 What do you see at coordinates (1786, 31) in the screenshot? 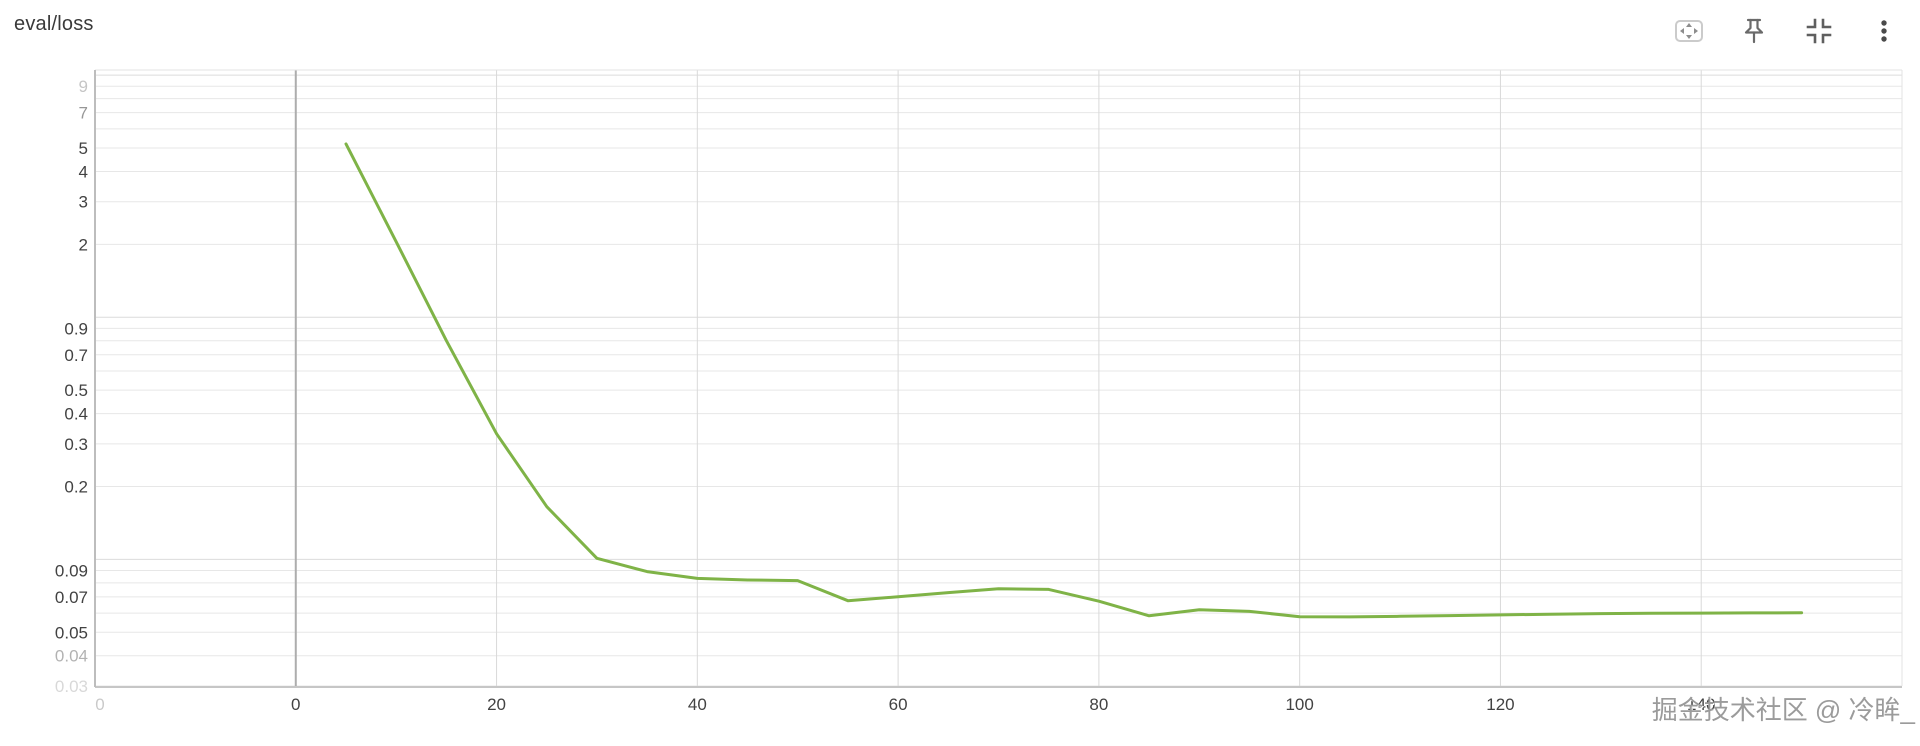
I see `panel-toolbar` at bounding box center [1786, 31].